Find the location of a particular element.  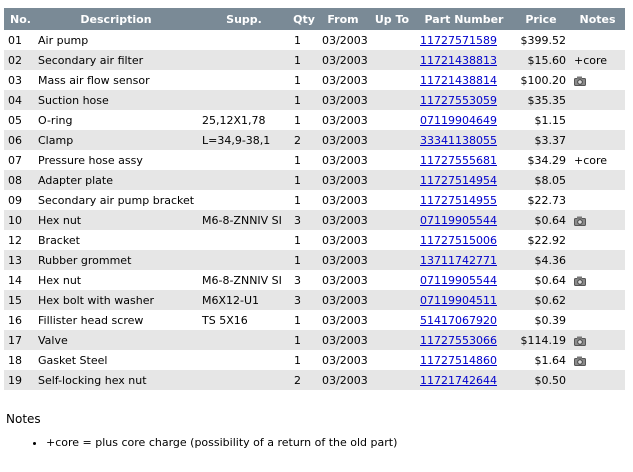

notes-text: +core is located at coordinates (591, 60).